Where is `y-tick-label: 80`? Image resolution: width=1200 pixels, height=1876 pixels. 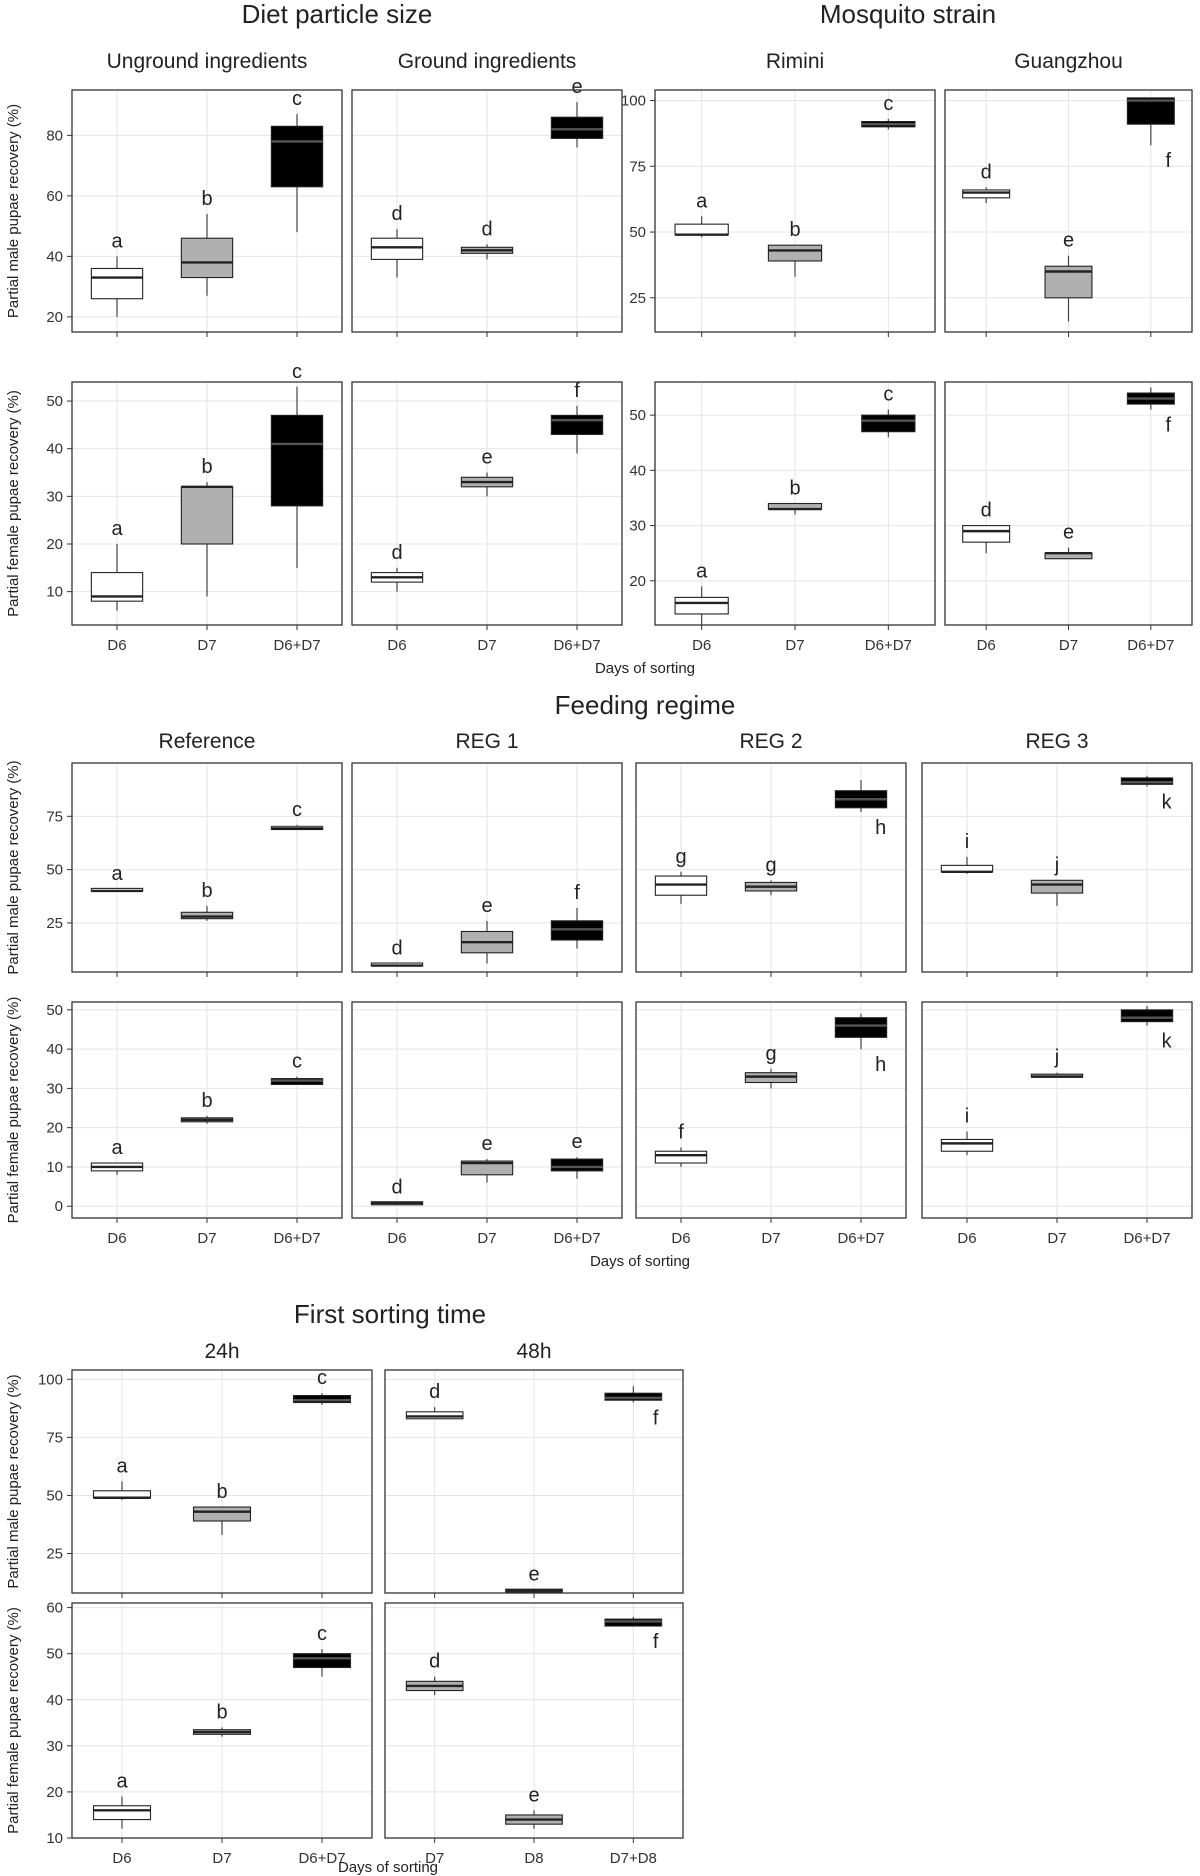 y-tick-label: 80 is located at coordinates (54, 135).